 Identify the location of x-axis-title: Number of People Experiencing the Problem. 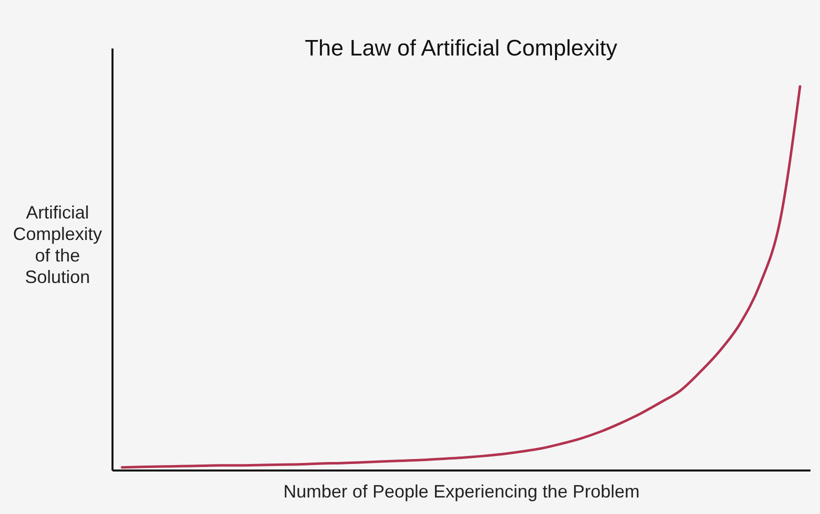
(461, 492).